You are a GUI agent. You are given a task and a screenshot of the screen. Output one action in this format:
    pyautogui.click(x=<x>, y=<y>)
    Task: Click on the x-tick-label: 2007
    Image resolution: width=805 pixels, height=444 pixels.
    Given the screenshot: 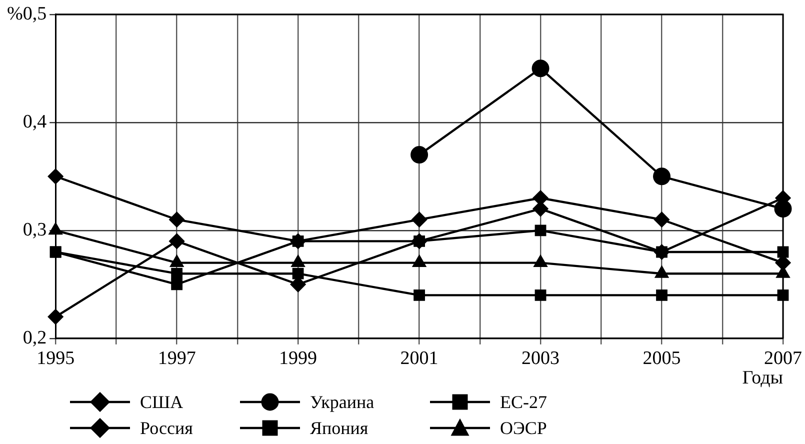 What is the action you would take?
    pyautogui.click(x=783, y=358)
    